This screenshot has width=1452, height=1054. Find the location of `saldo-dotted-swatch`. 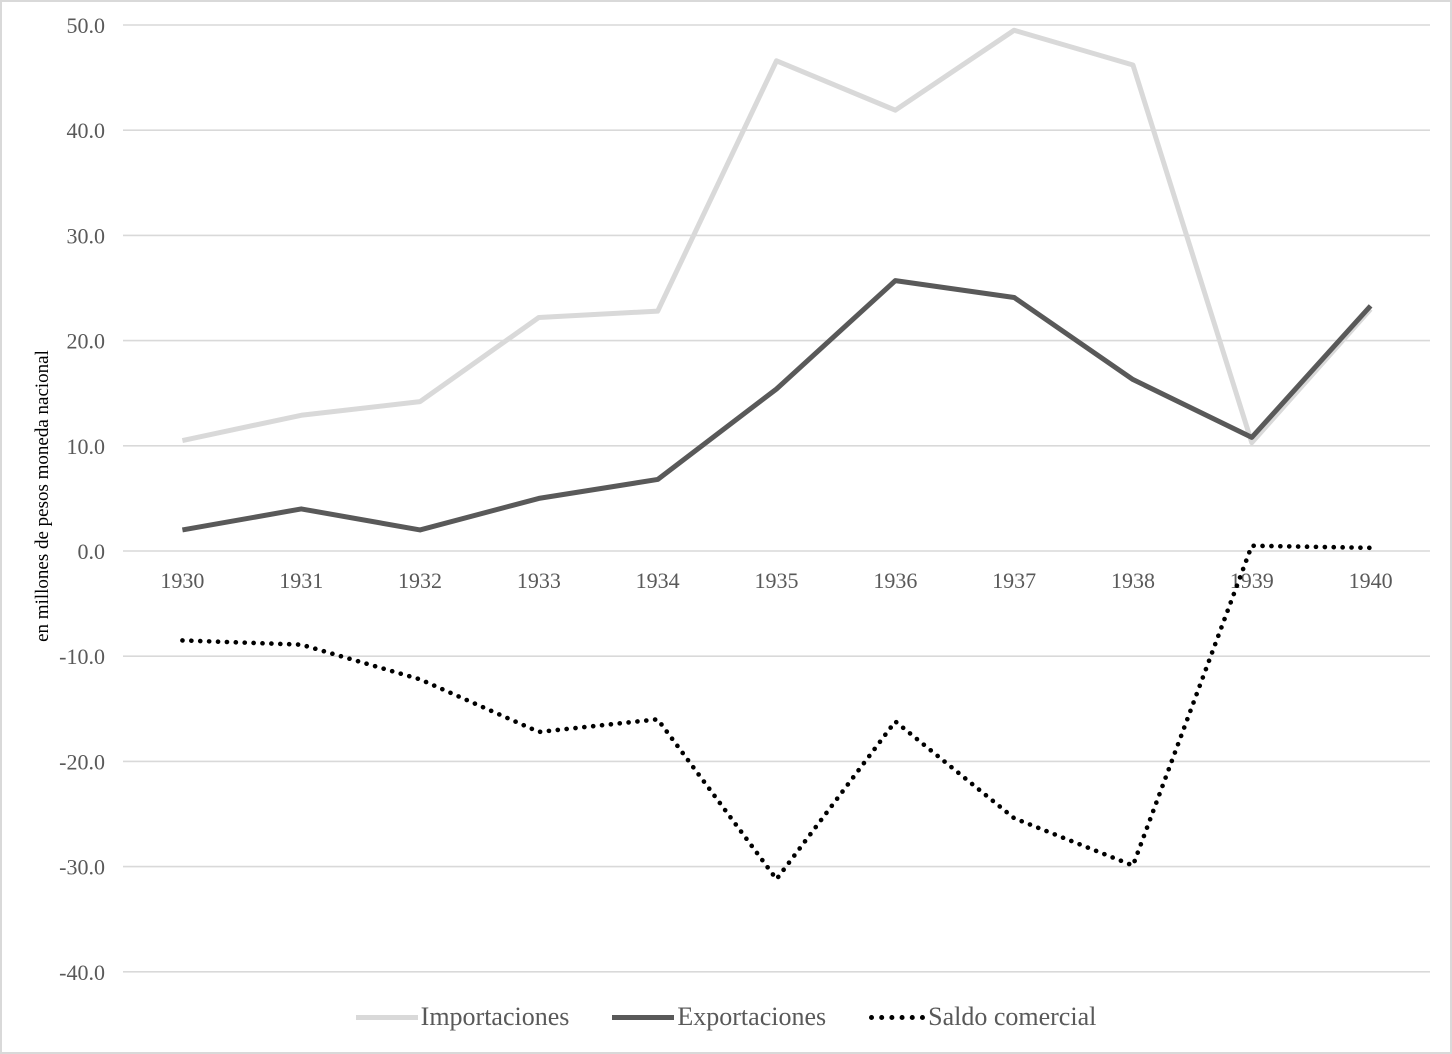

saldo-dotted-swatch is located at coordinates (897, 1017).